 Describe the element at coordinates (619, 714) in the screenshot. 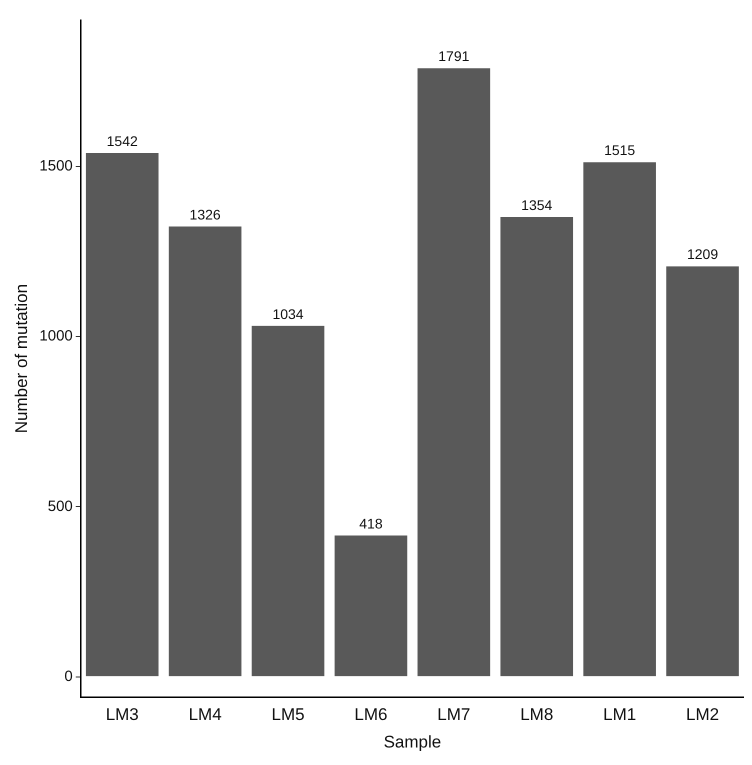

I see `x-tick-label: LM1` at that location.